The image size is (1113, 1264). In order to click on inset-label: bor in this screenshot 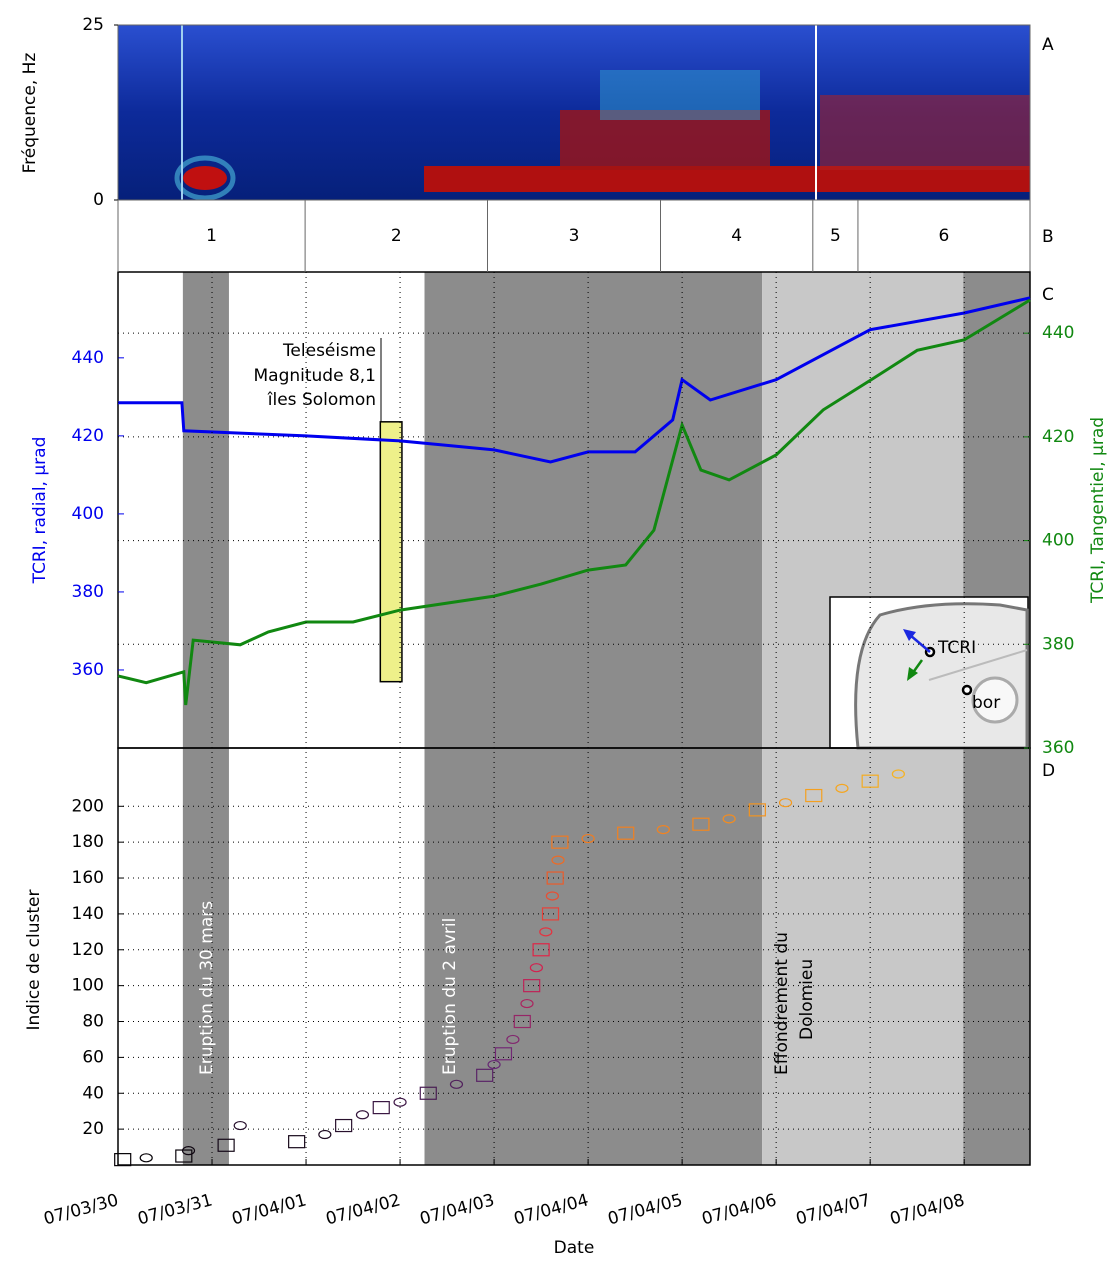, I will do `click(986, 703)`.